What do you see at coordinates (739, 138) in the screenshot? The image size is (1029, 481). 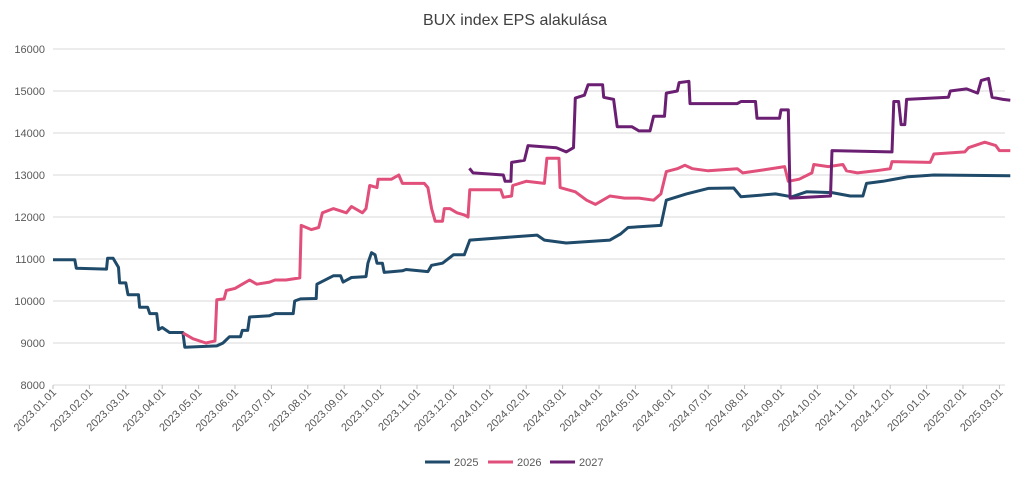 I see `series-line-2027` at bounding box center [739, 138].